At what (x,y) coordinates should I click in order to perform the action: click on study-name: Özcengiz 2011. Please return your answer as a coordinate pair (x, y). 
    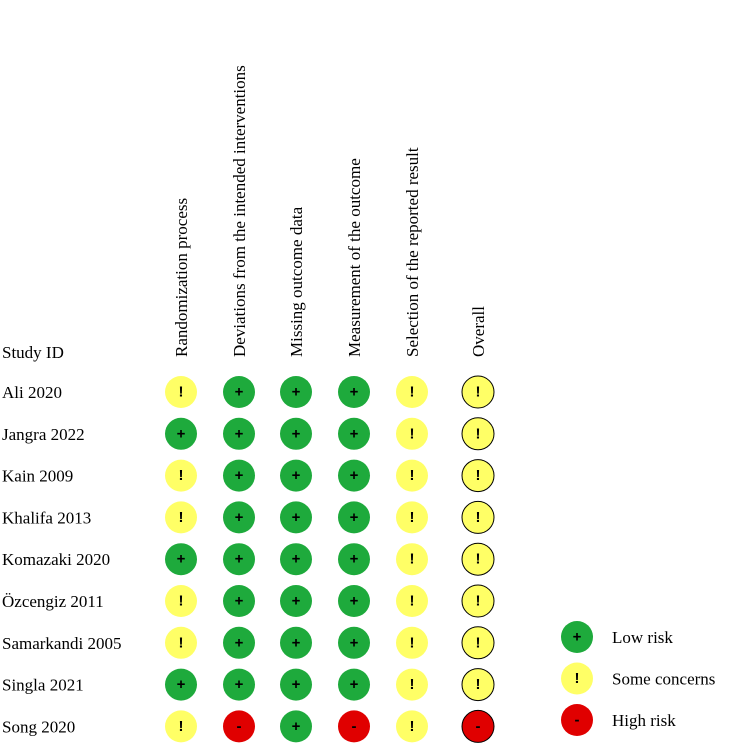
    Looking at the image, I should click on (53, 601).